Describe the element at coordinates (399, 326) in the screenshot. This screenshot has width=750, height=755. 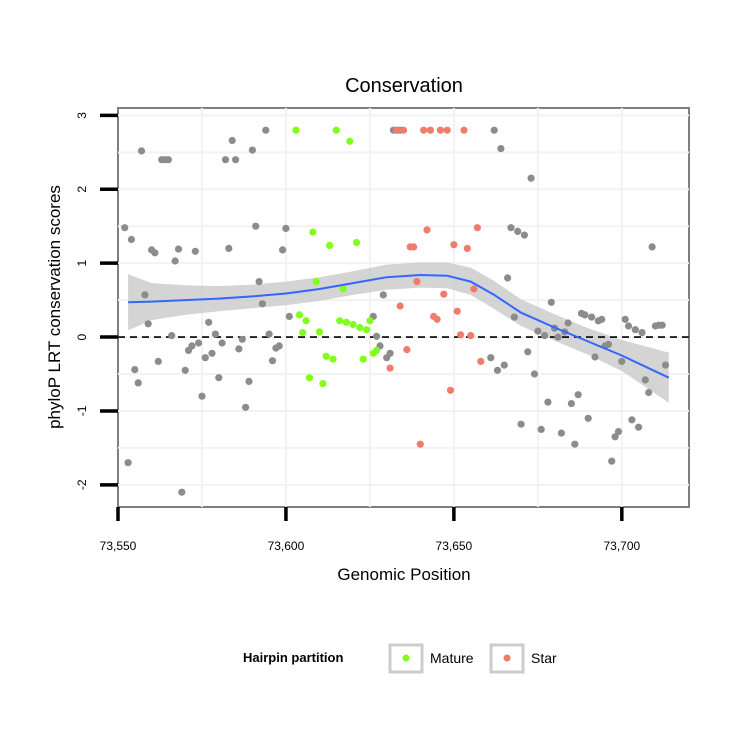
I see `smooth-line-layer` at that location.